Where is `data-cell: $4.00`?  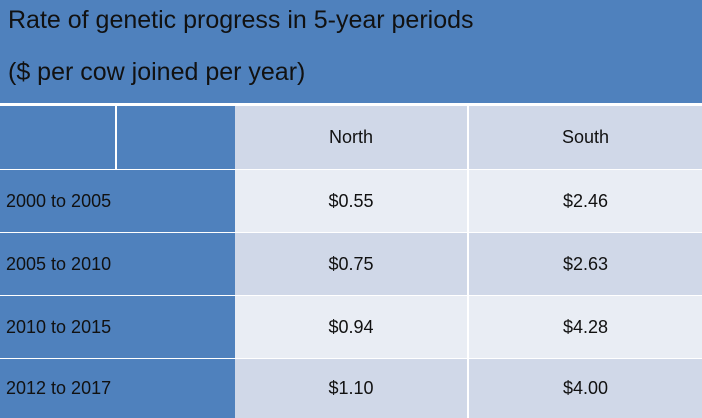
data-cell: $4.00 is located at coordinates (585, 388).